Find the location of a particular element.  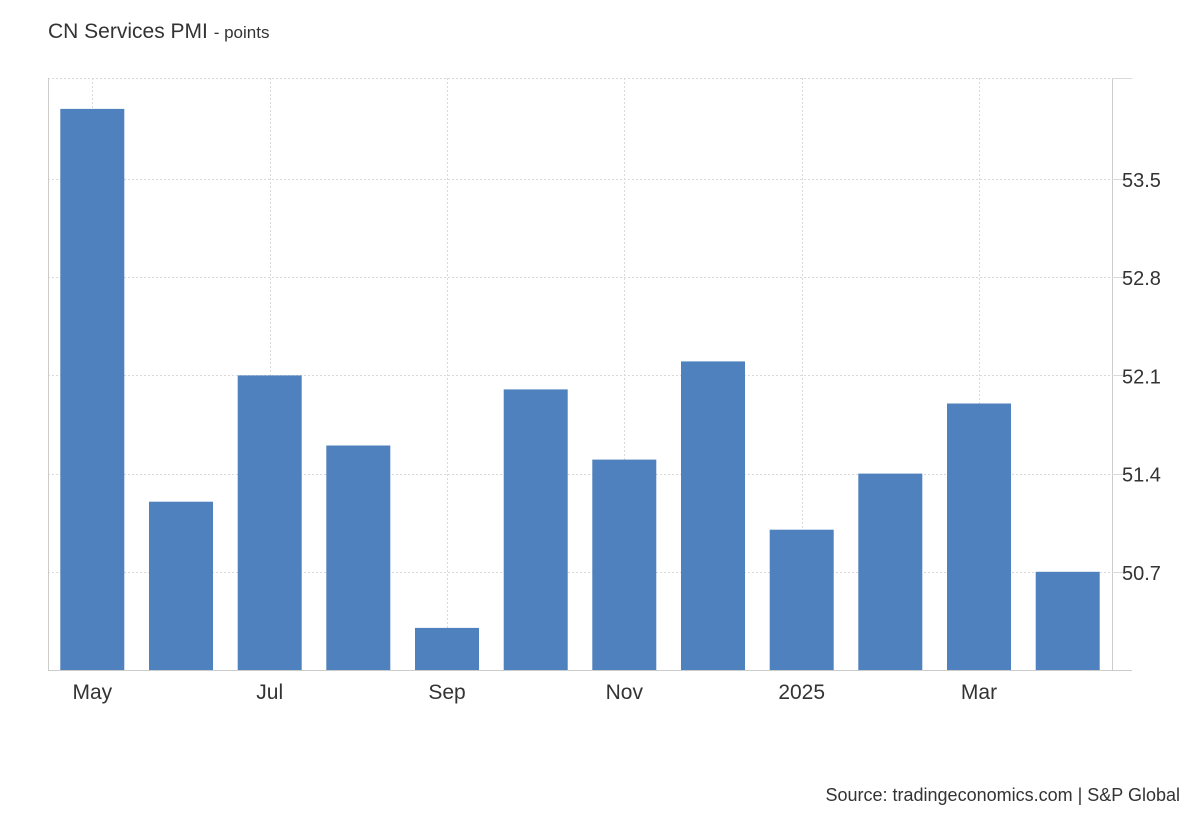

bar-oct-2024 is located at coordinates (535, 529).